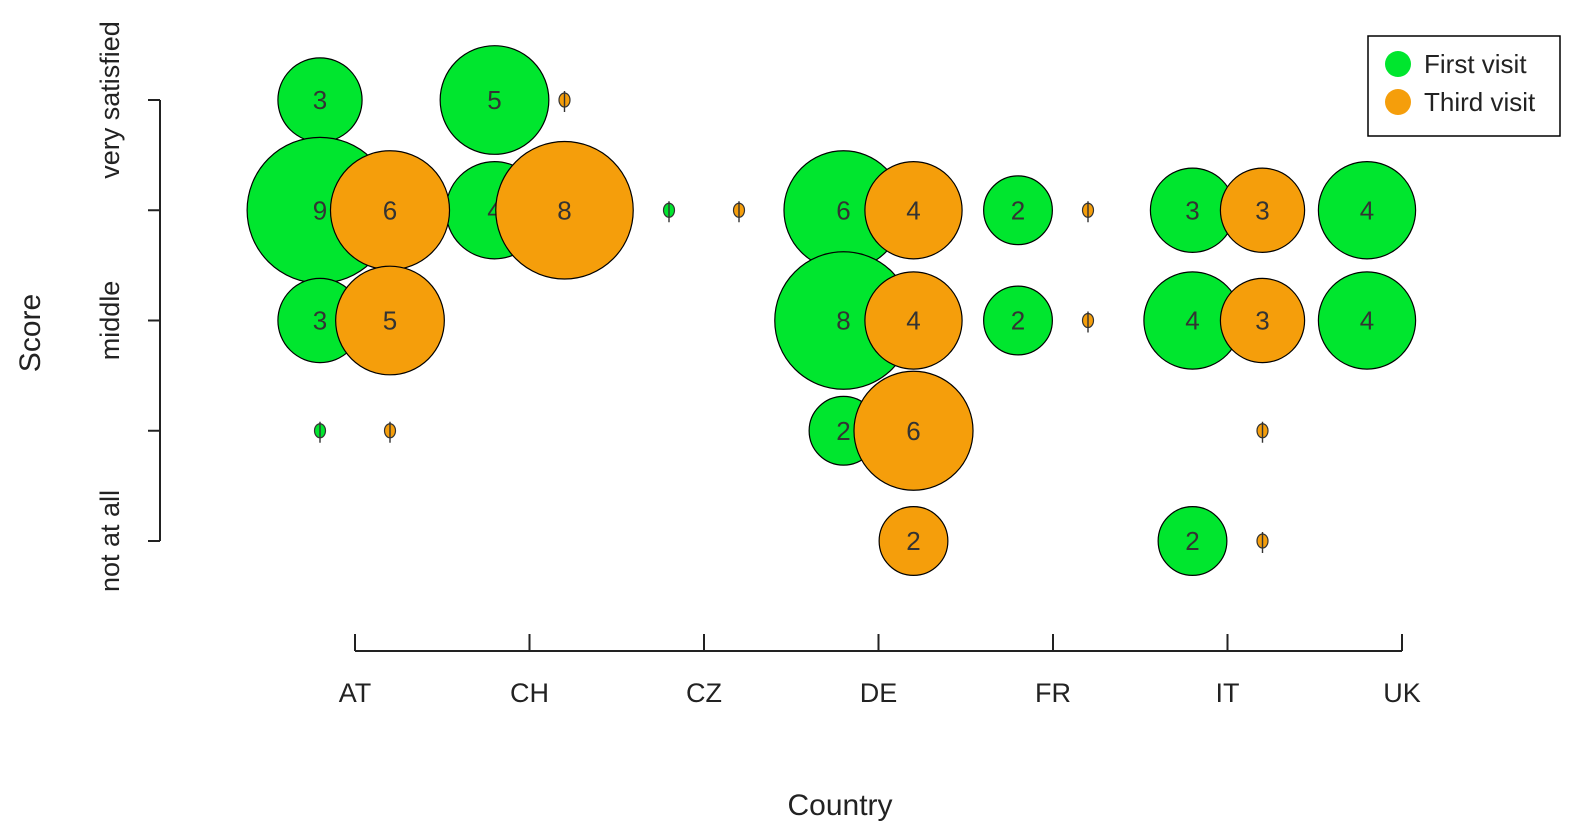  Describe the element at coordinates (1464, 86) in the screenshot. I see `legend: First visit Third visit` at that location.